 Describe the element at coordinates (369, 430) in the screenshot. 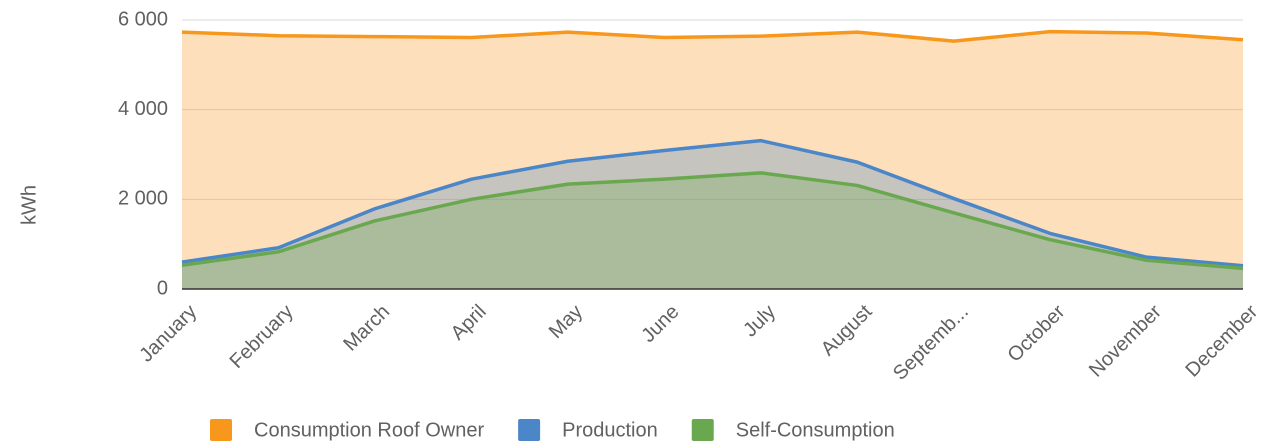

I see `legend-label: Consumption Roof Owner` at that location.